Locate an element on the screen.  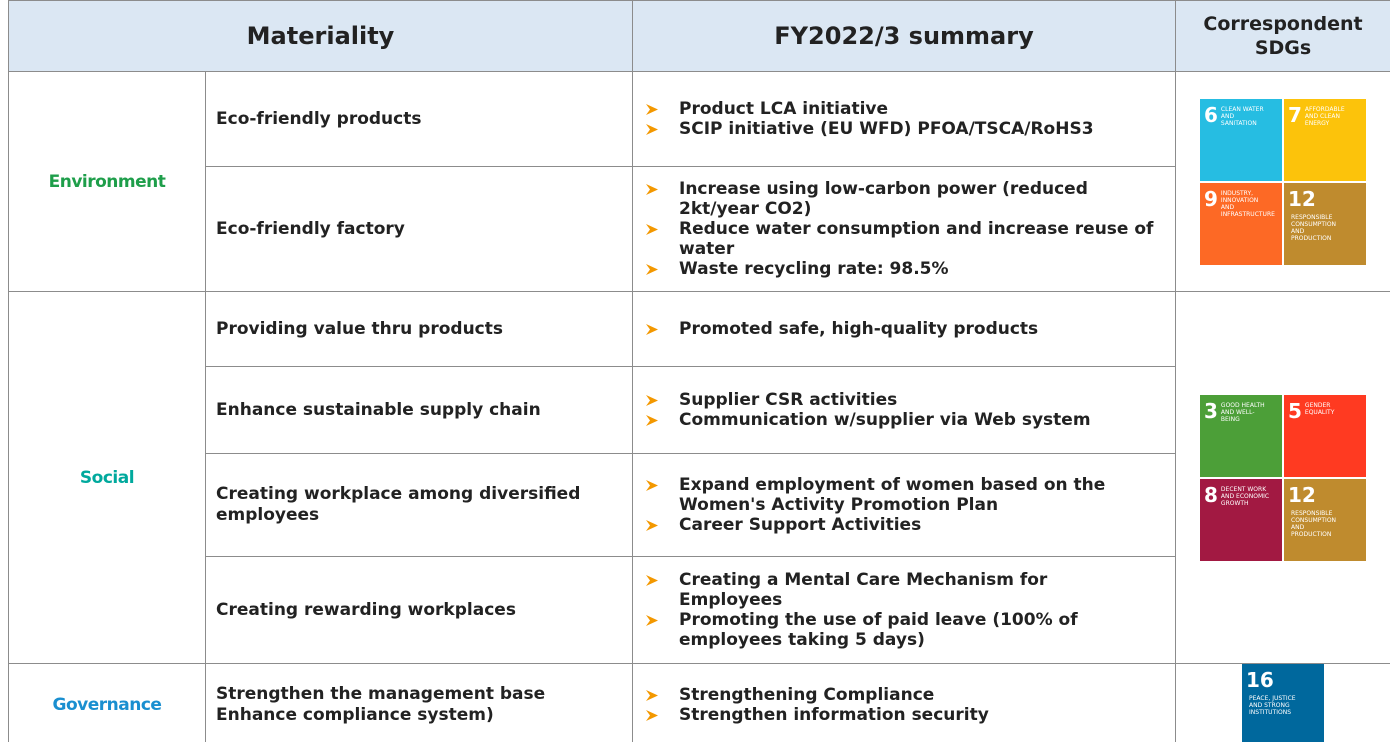
topic: Providing value thru products is located at coordinates (419, 329).